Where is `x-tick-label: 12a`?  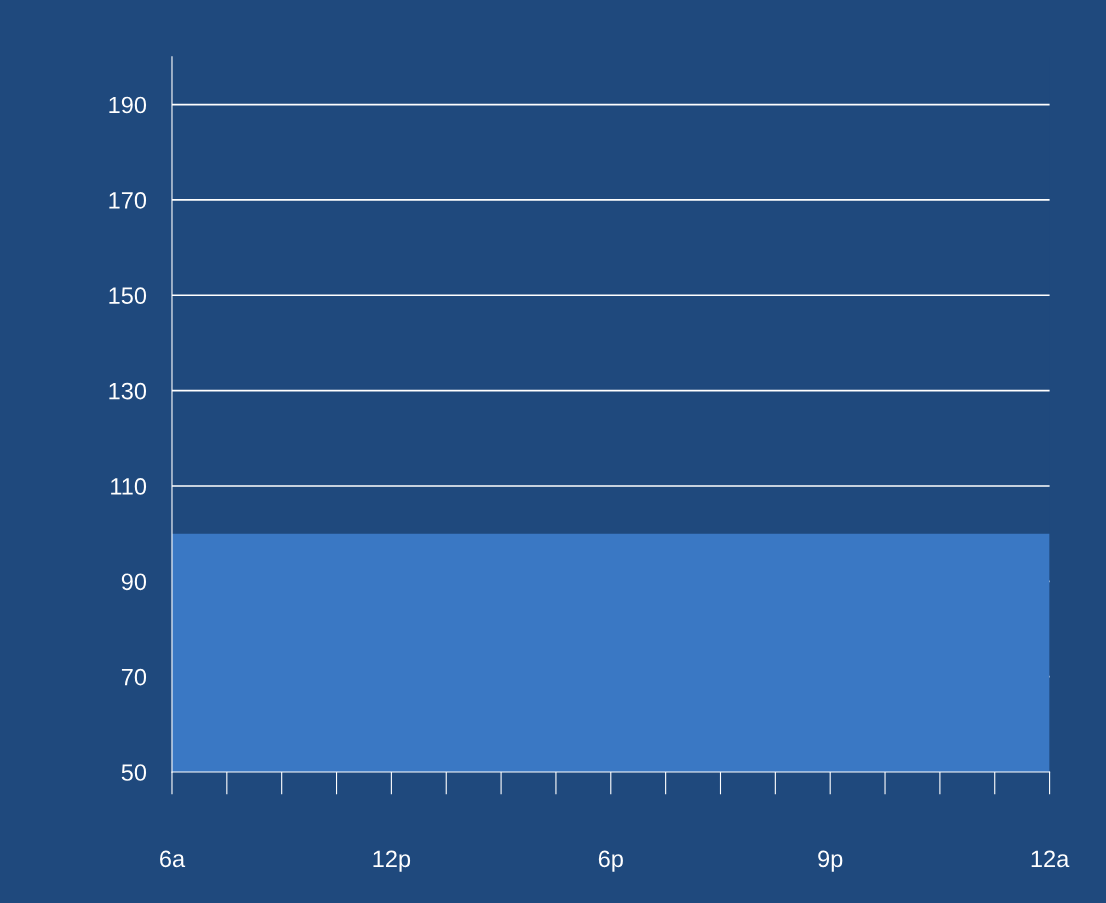 x-tick-label: 12a is located at coordinates (1050, 859).